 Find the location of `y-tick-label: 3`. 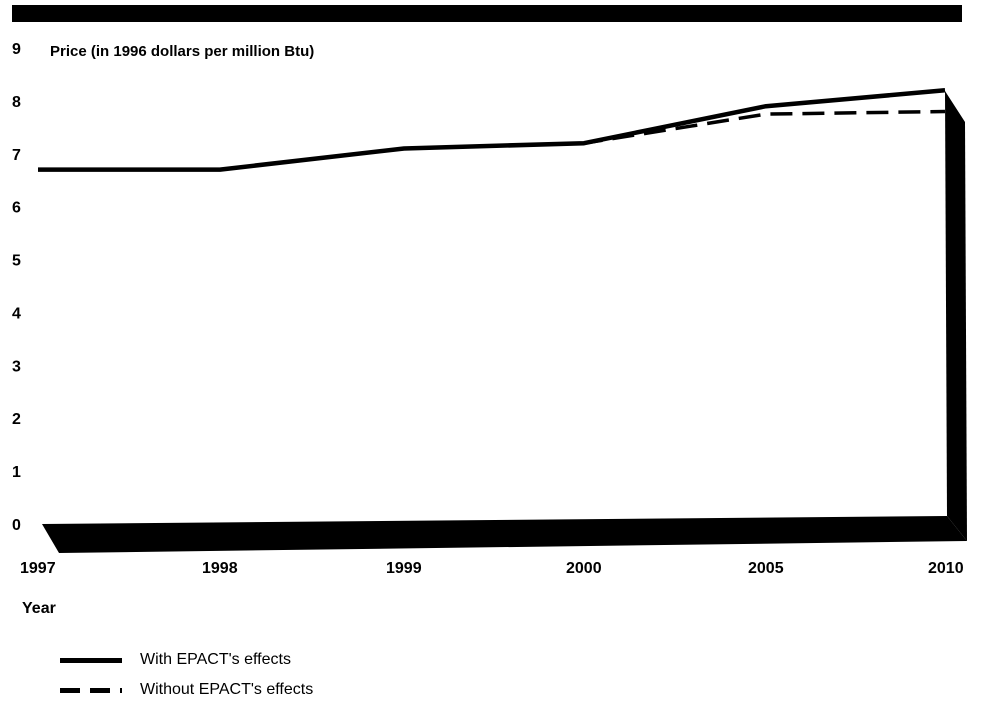

y-tick-label: 3 is located at coordinates (16, 366).